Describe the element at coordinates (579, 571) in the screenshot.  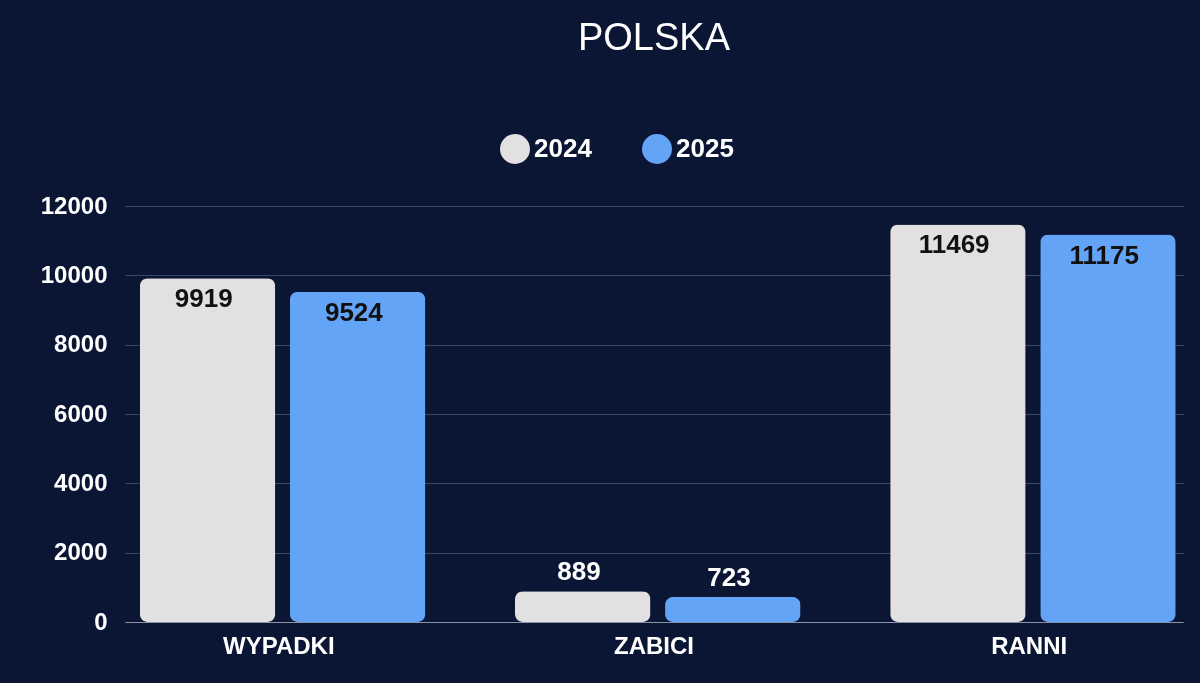
I see `data-label: 889` at that location.